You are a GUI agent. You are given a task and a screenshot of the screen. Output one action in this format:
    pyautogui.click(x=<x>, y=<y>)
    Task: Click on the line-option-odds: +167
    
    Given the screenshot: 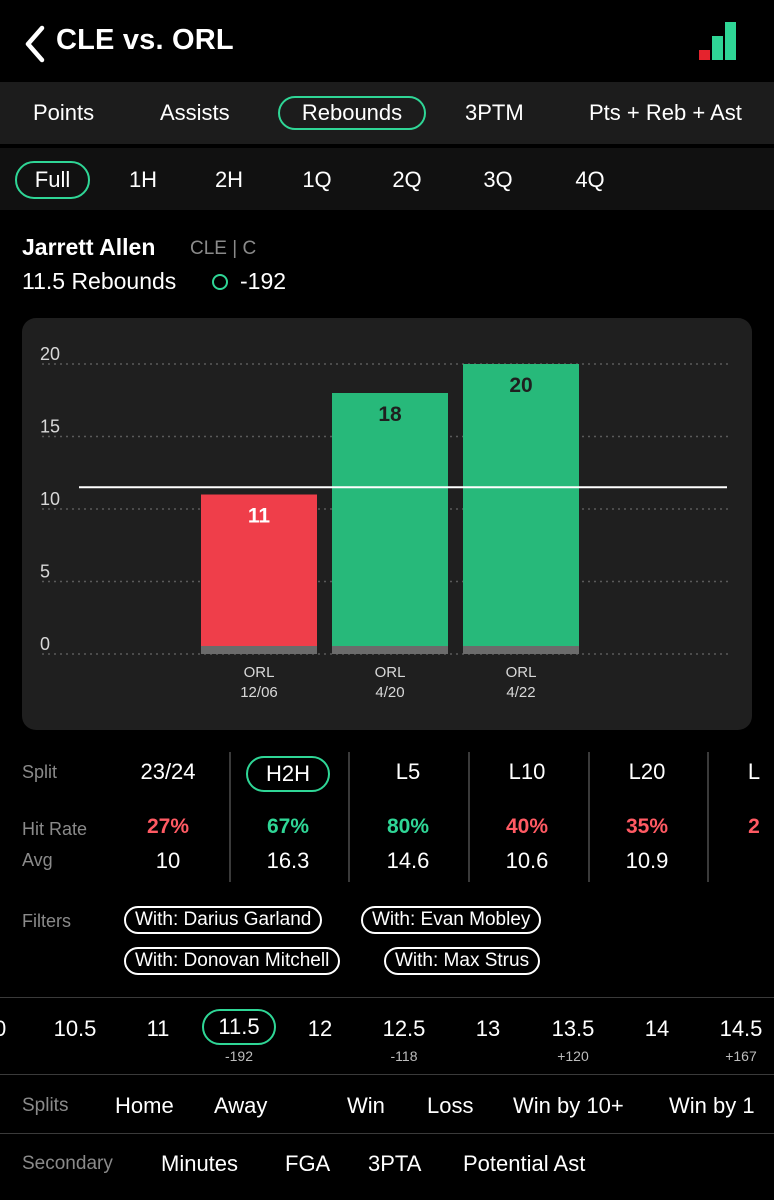 What is the action you would take?
    pyautogui.click(x=741, y=1056)
    